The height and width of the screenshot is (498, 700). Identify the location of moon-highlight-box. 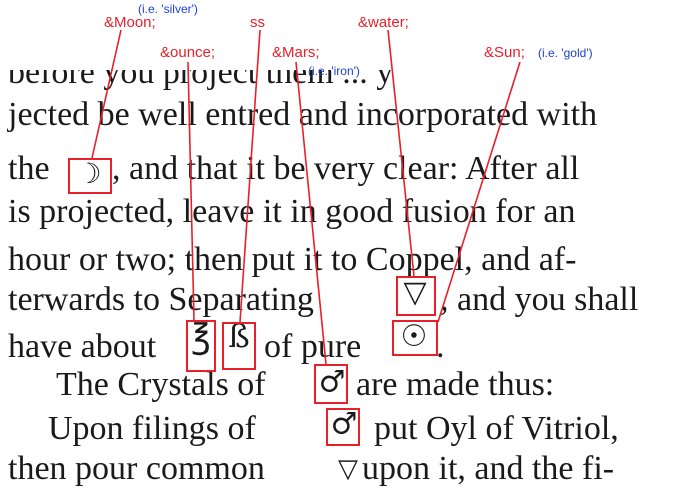
(90, 176).